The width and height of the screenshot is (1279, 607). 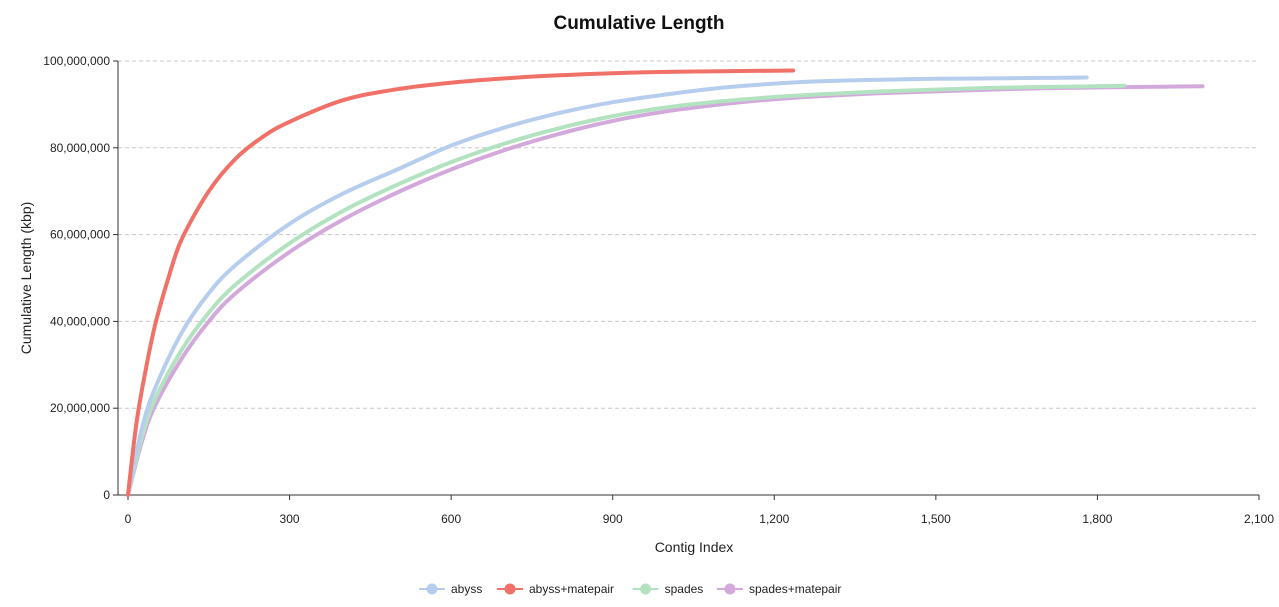 I want to click on legend-item-abyss-matepair: abyss+matepair, so click(x=555, y=589).